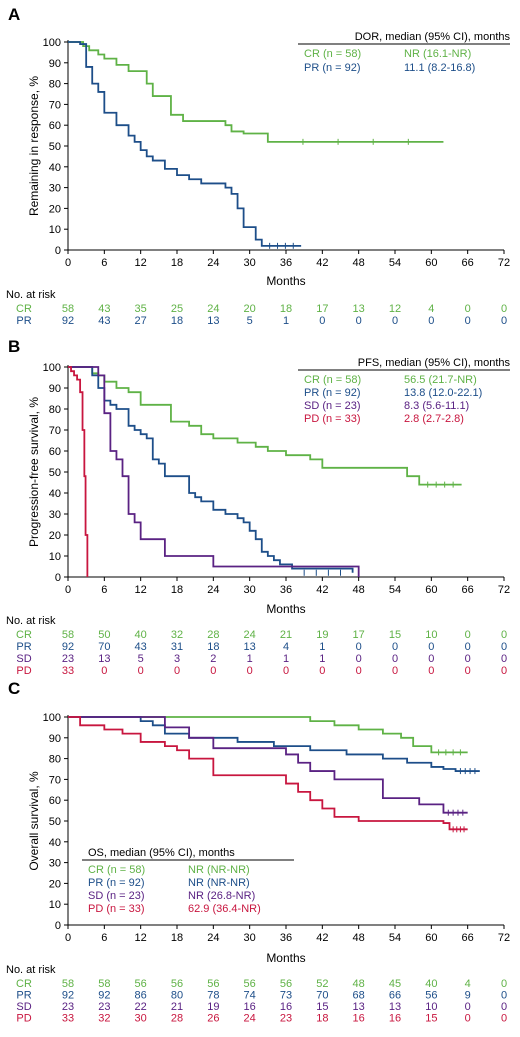  What do you see at coordinates (224, 909) in the screenshot?
I see `legend-entry-median: 62.9 (36.4-NR)` at bounding box center [224, 909].